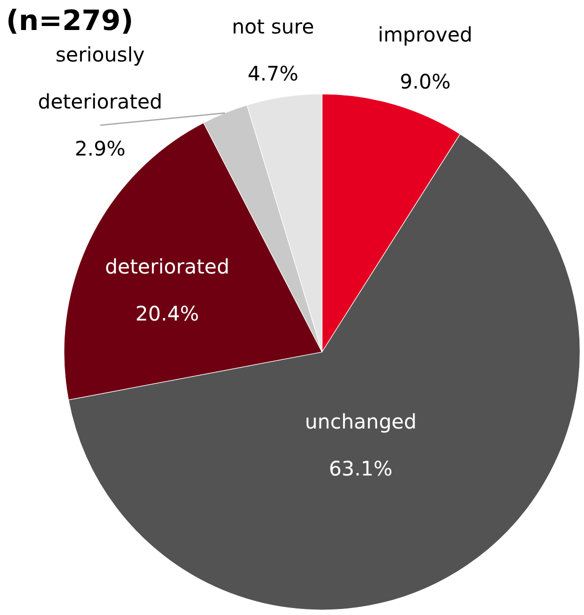 The image size is (584, 615). Describe the element at coordinates (360, 421) in the screenshot. I see `slice-label: unchanged` at that location.